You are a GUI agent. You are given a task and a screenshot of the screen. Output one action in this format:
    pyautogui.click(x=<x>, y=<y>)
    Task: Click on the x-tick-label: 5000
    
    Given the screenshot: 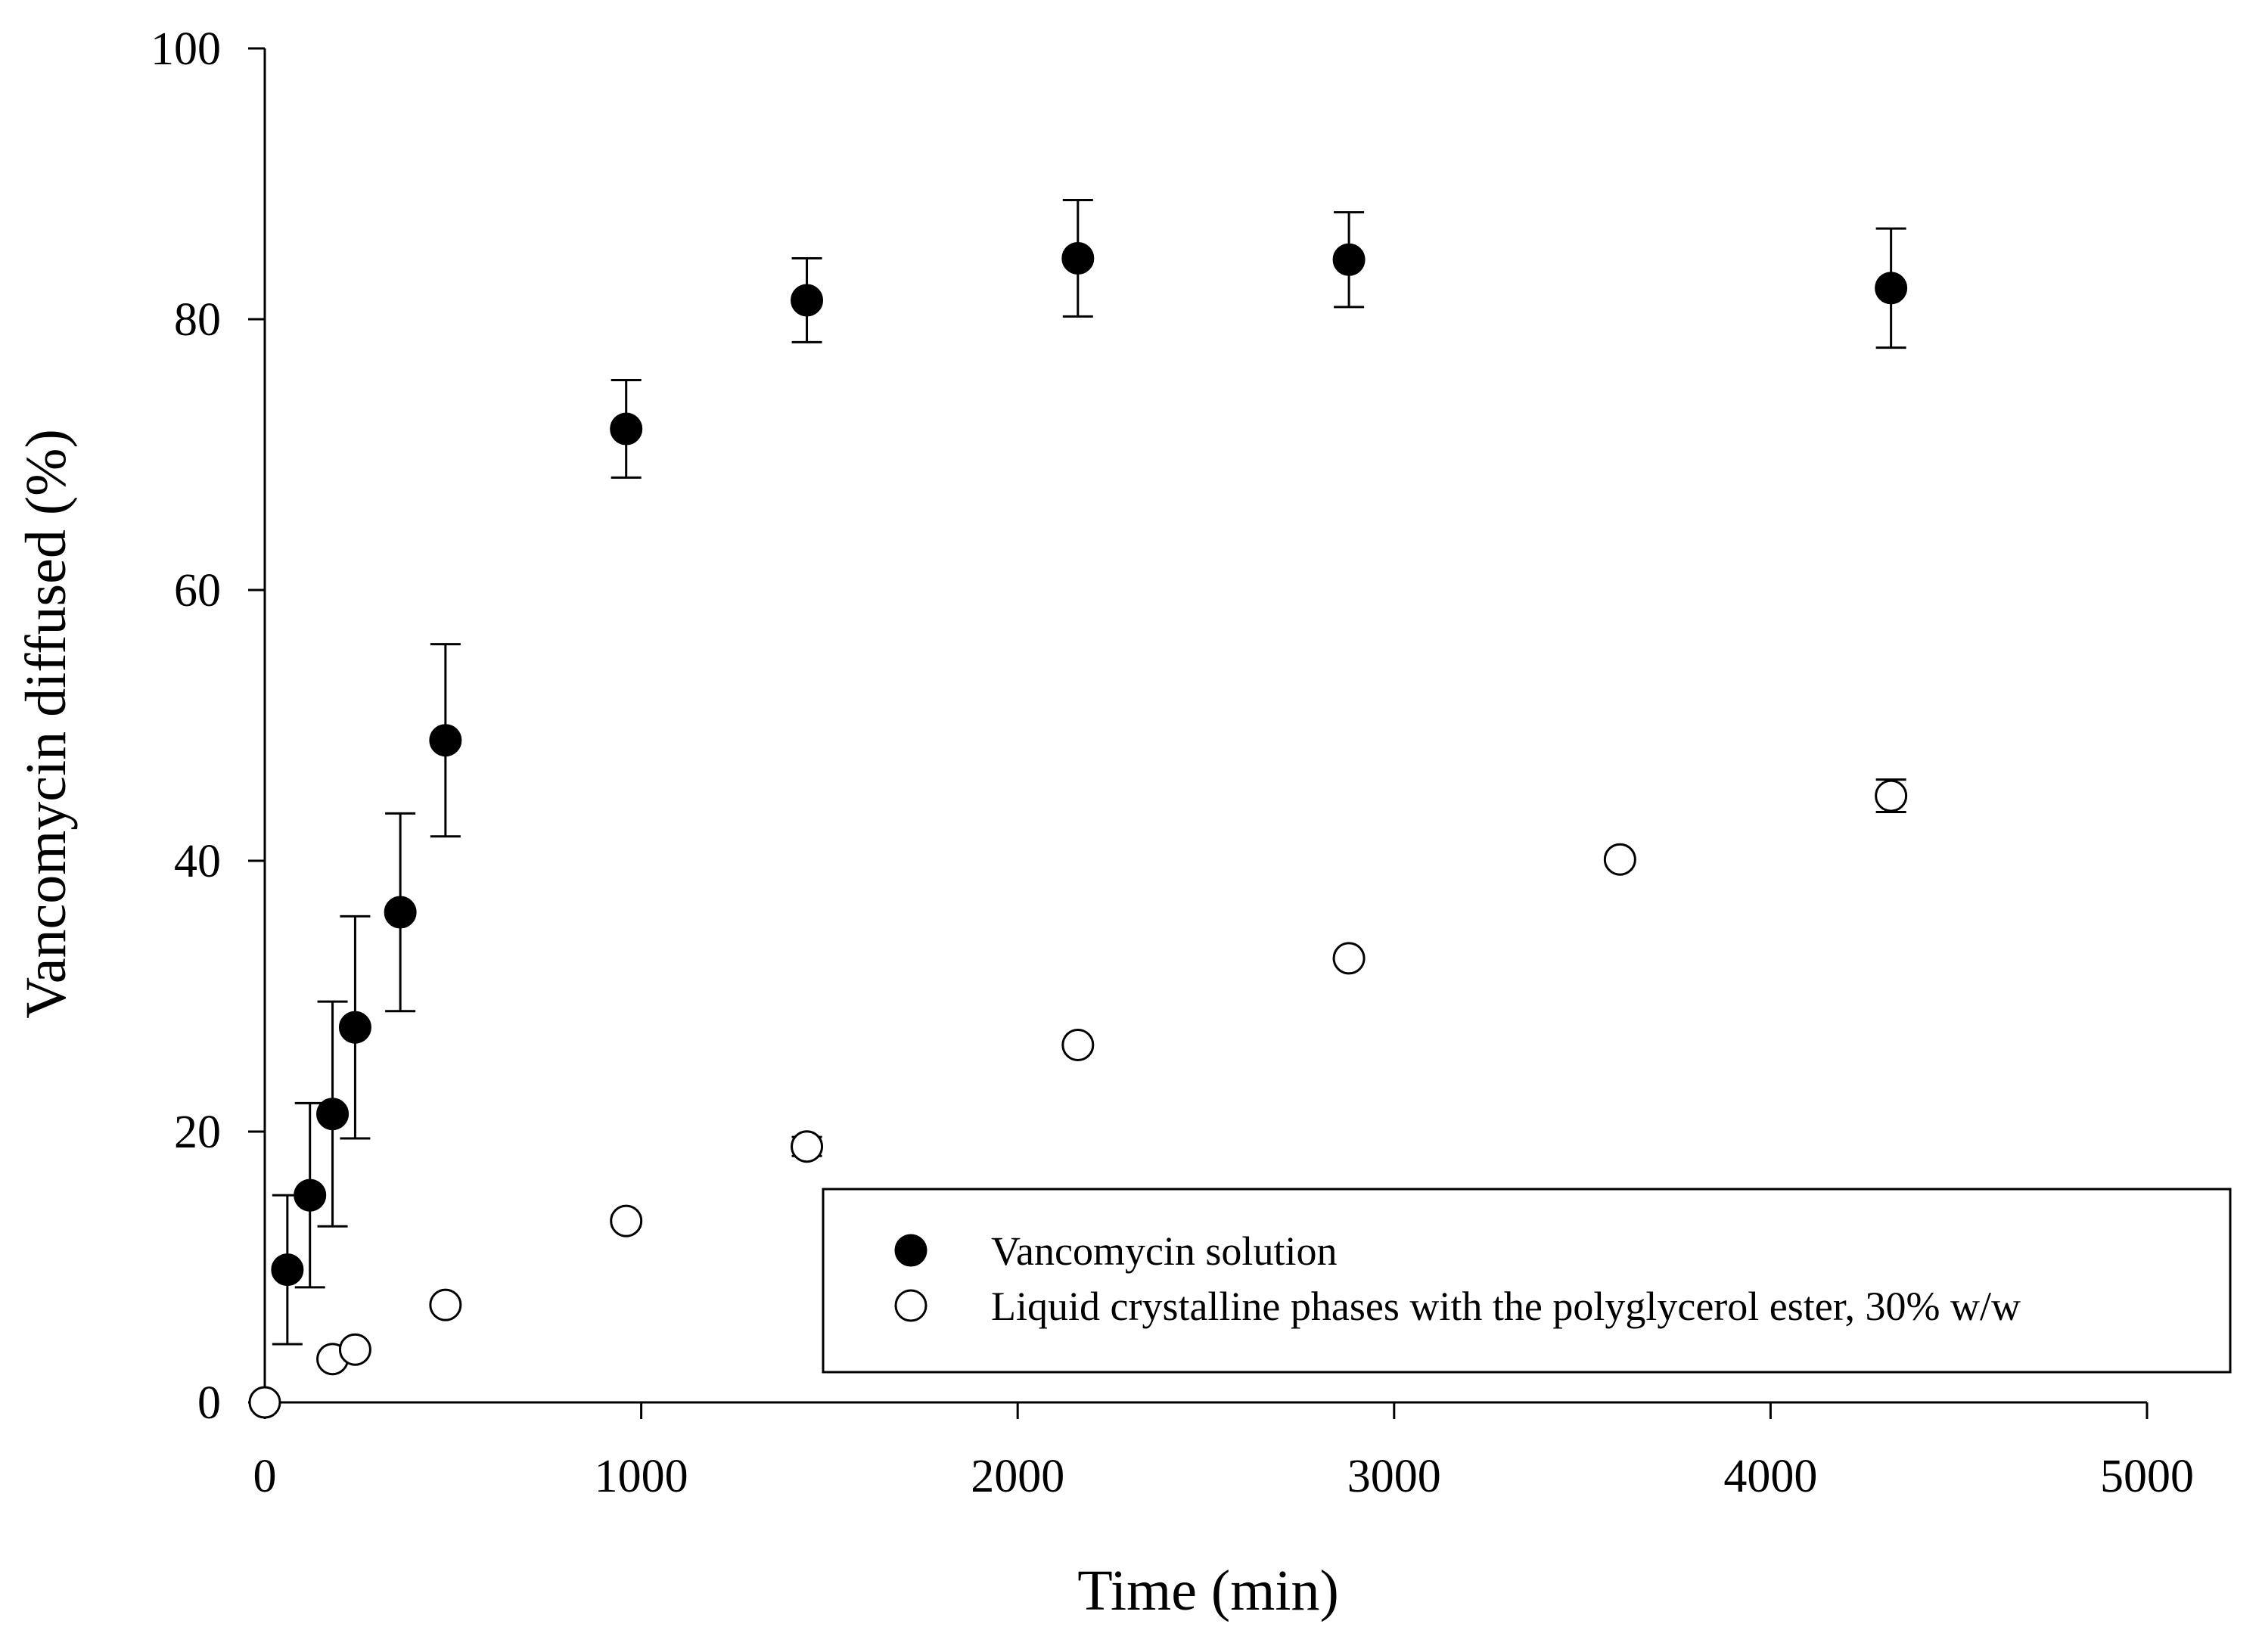 What is the action you would take?
    pyautogui.click(x=2147, y=1476)
    